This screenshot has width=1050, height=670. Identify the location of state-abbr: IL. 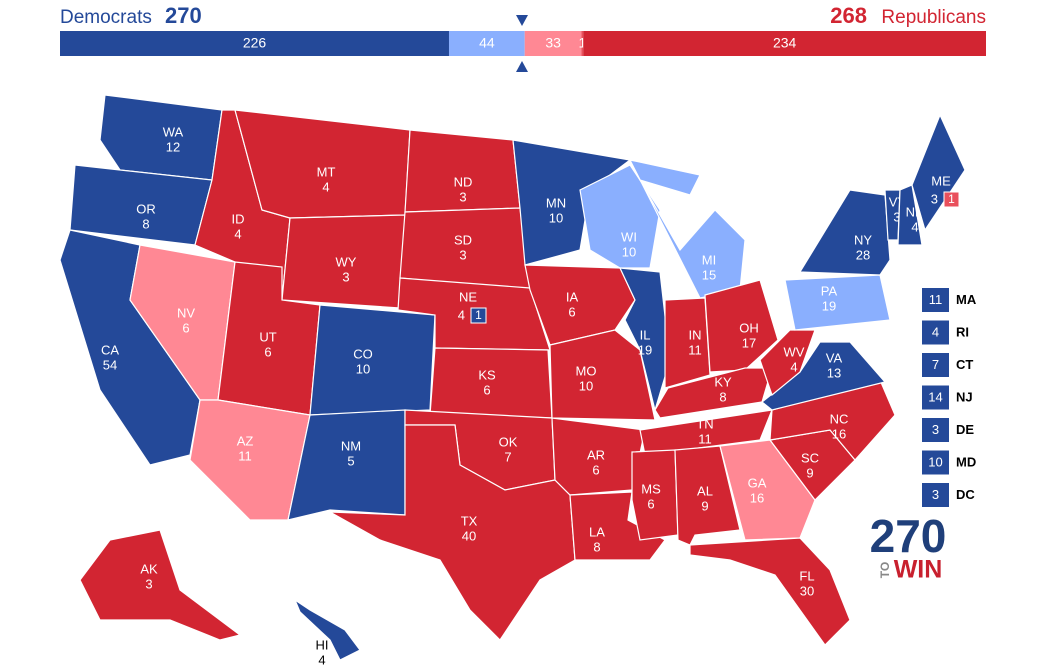
(645, 334).